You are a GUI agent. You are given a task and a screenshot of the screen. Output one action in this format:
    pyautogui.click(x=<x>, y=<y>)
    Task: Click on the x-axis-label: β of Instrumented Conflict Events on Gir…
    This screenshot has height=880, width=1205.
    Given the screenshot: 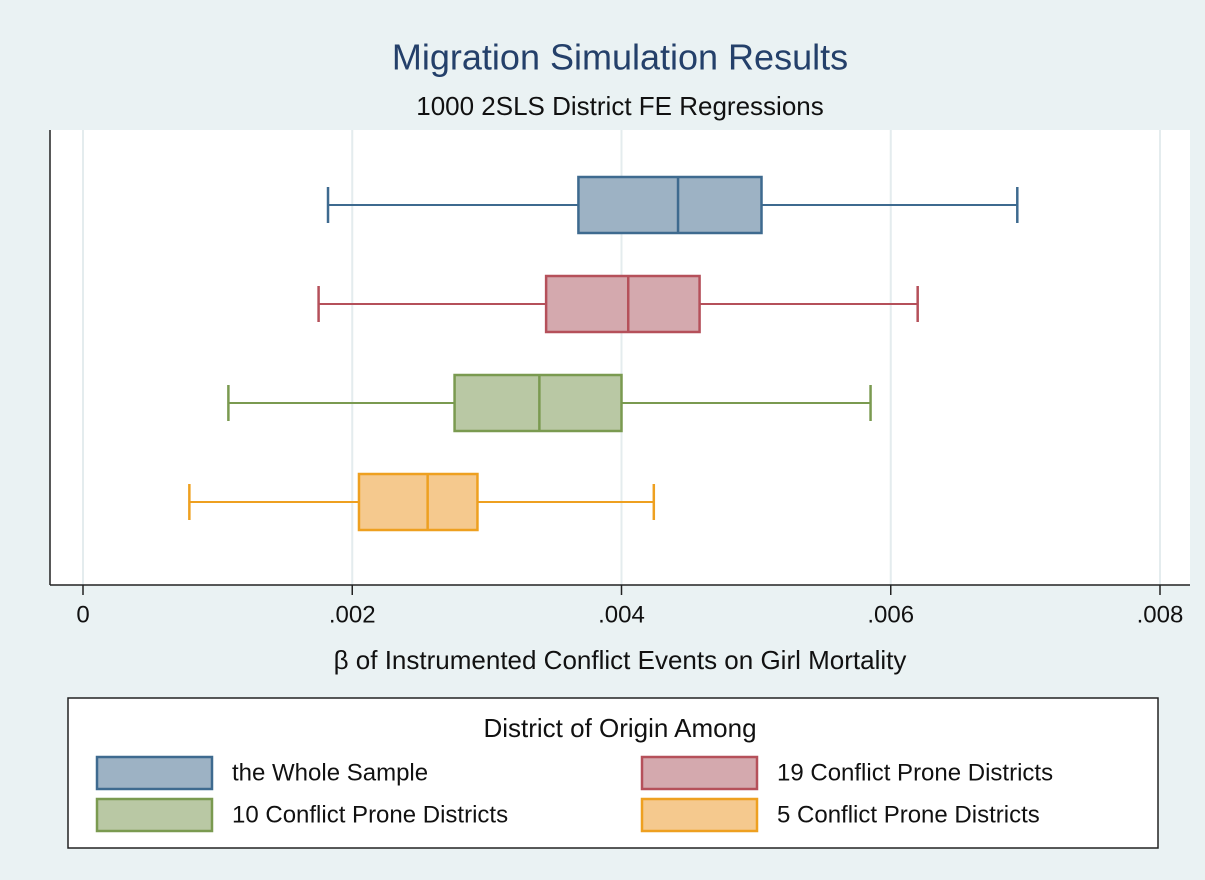 What is the action you would take?
    pyautogui.click(x=620, y=660)
    